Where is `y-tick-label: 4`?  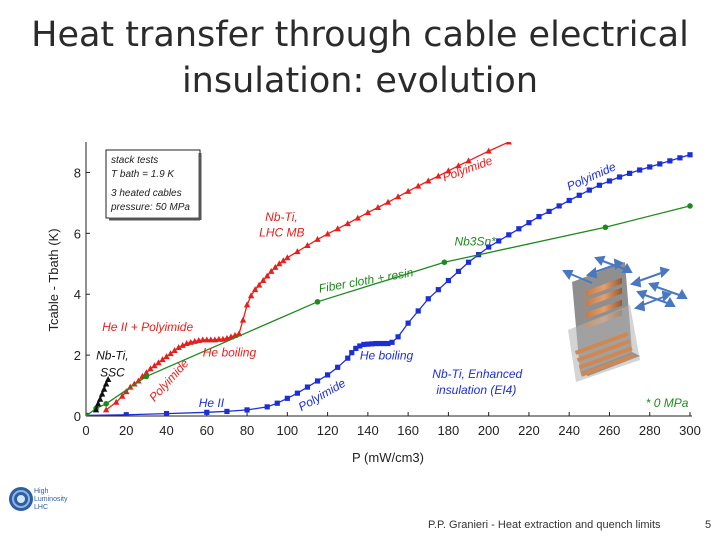 y-tick-label: 4 is located at coordinates (77, 294).